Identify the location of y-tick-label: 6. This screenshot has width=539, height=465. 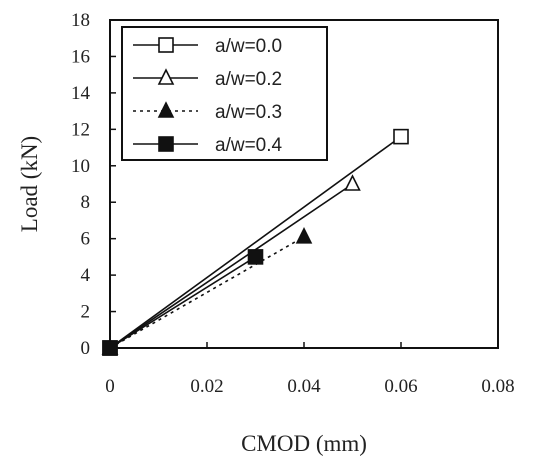
(86, 239).